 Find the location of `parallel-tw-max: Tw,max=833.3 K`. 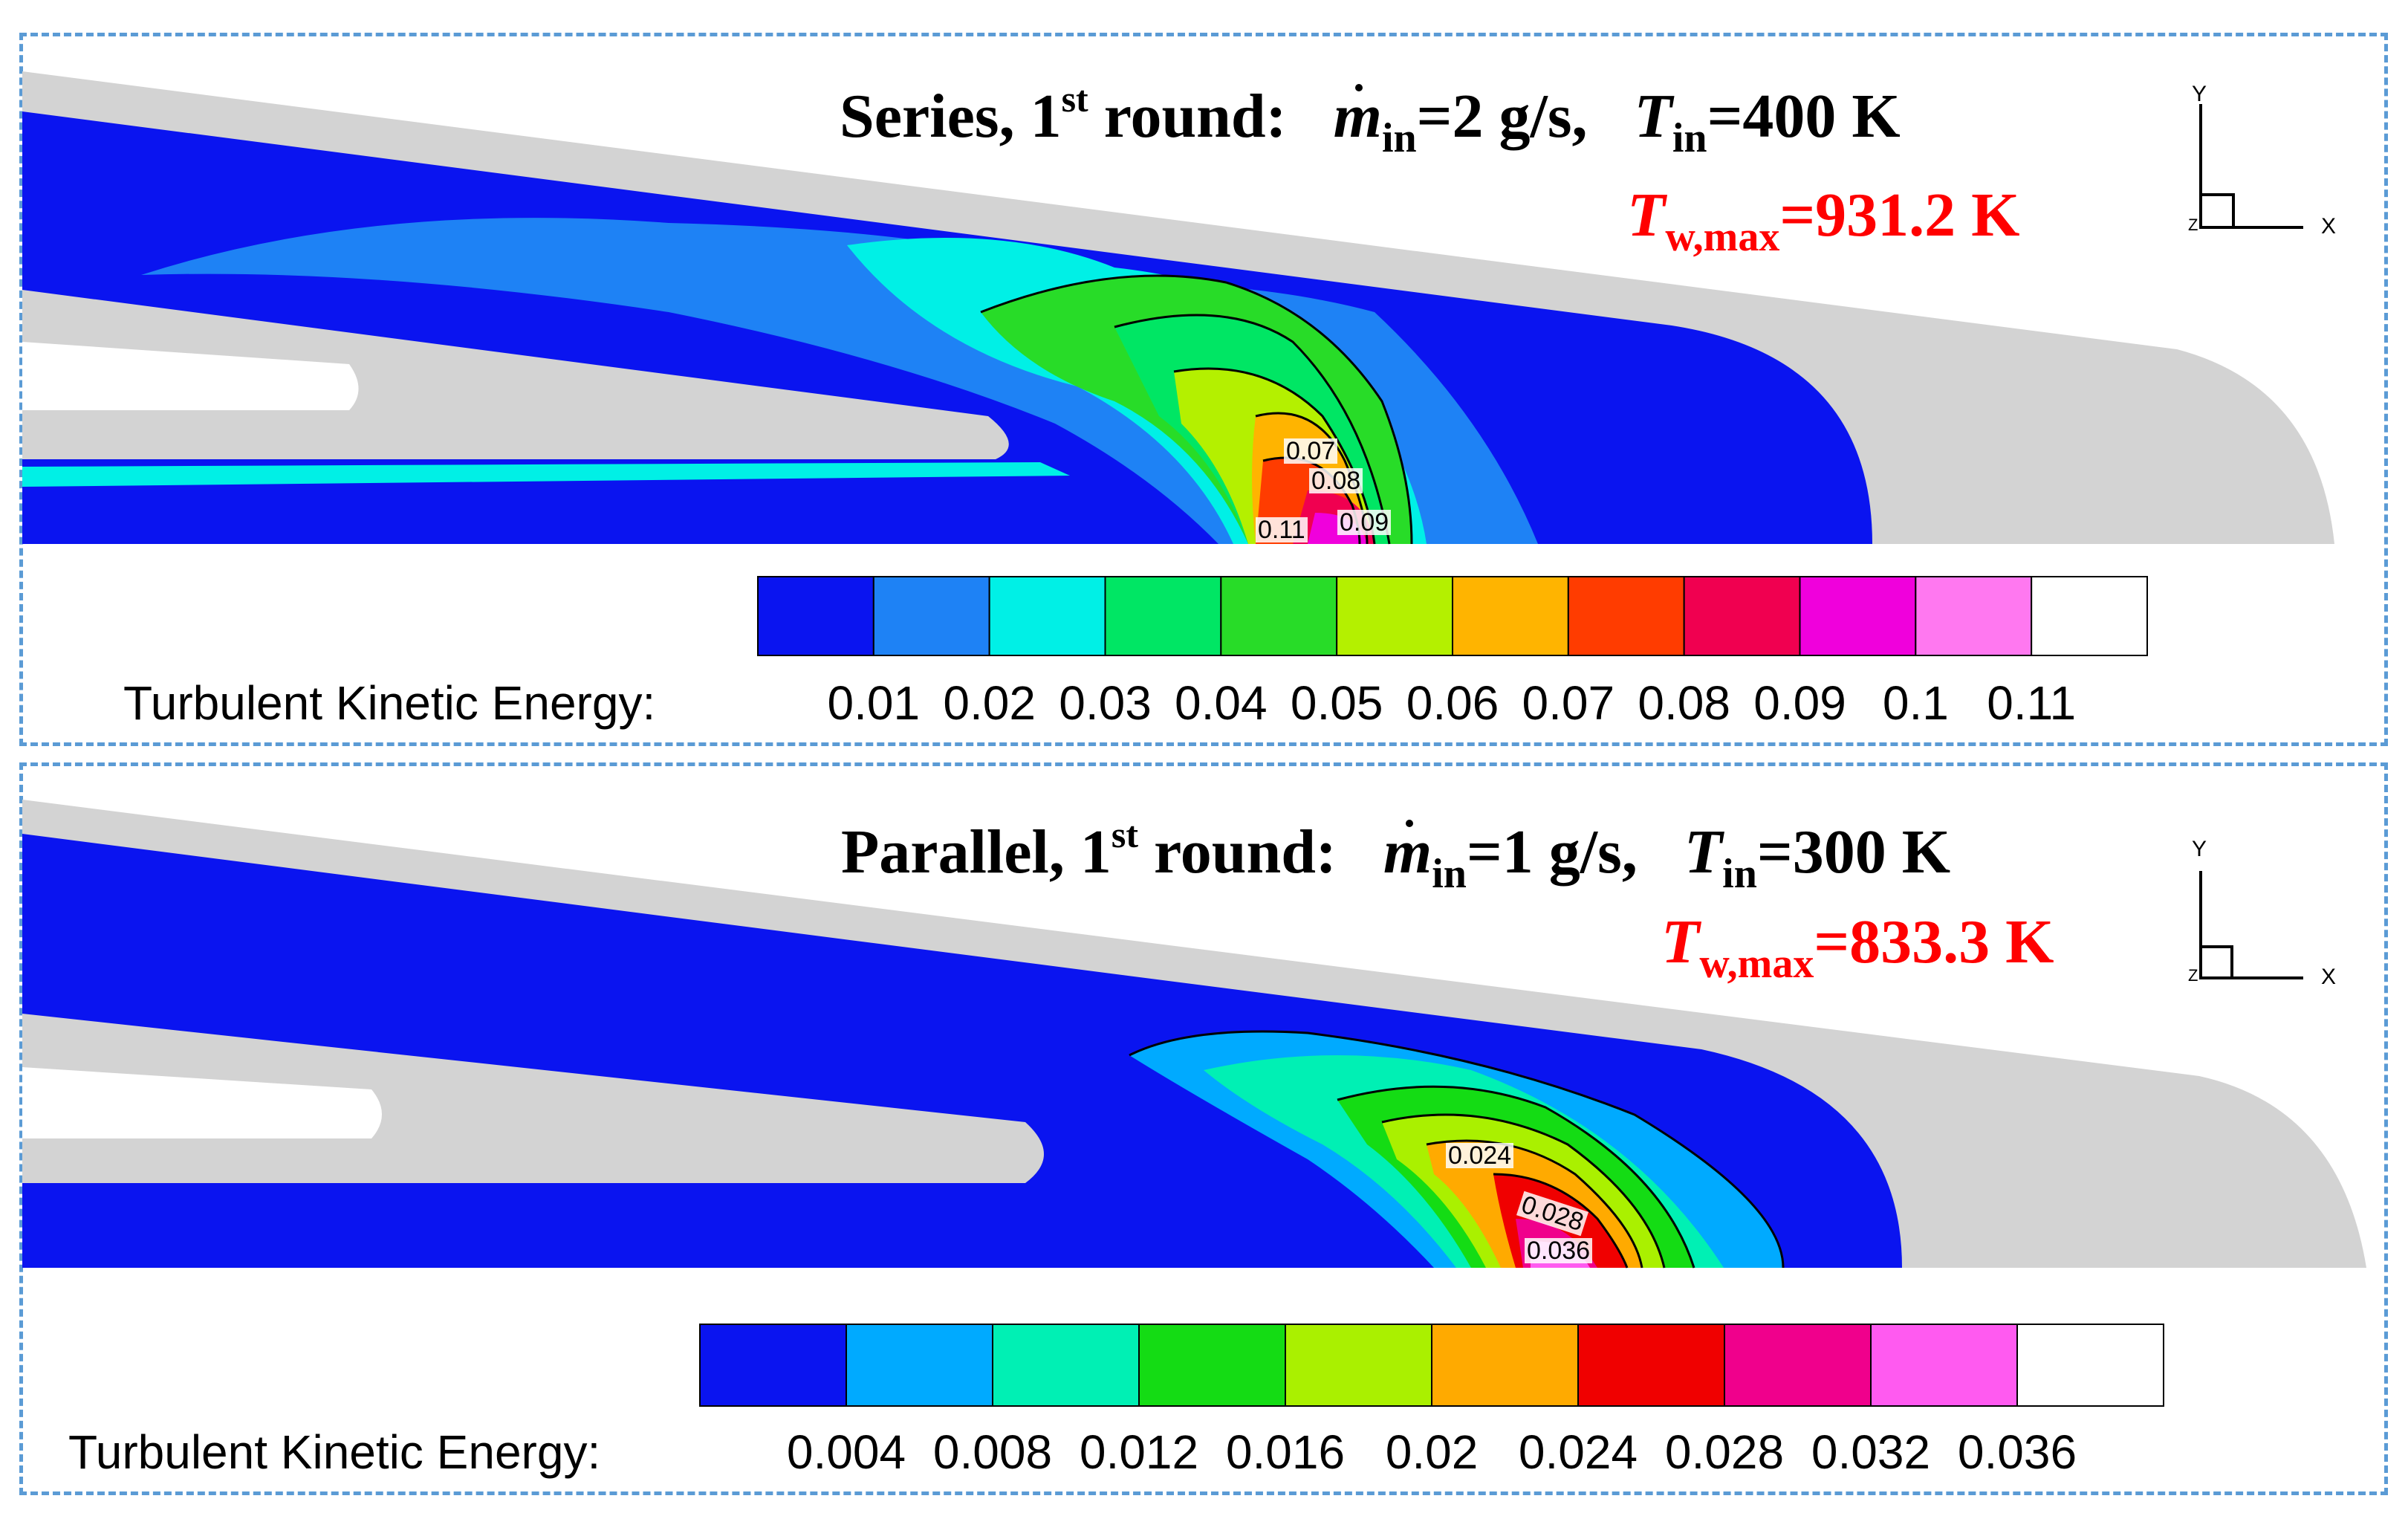

parallel-tw-max: Tw,max=833.3 K is located at coordinates (1858, 947).